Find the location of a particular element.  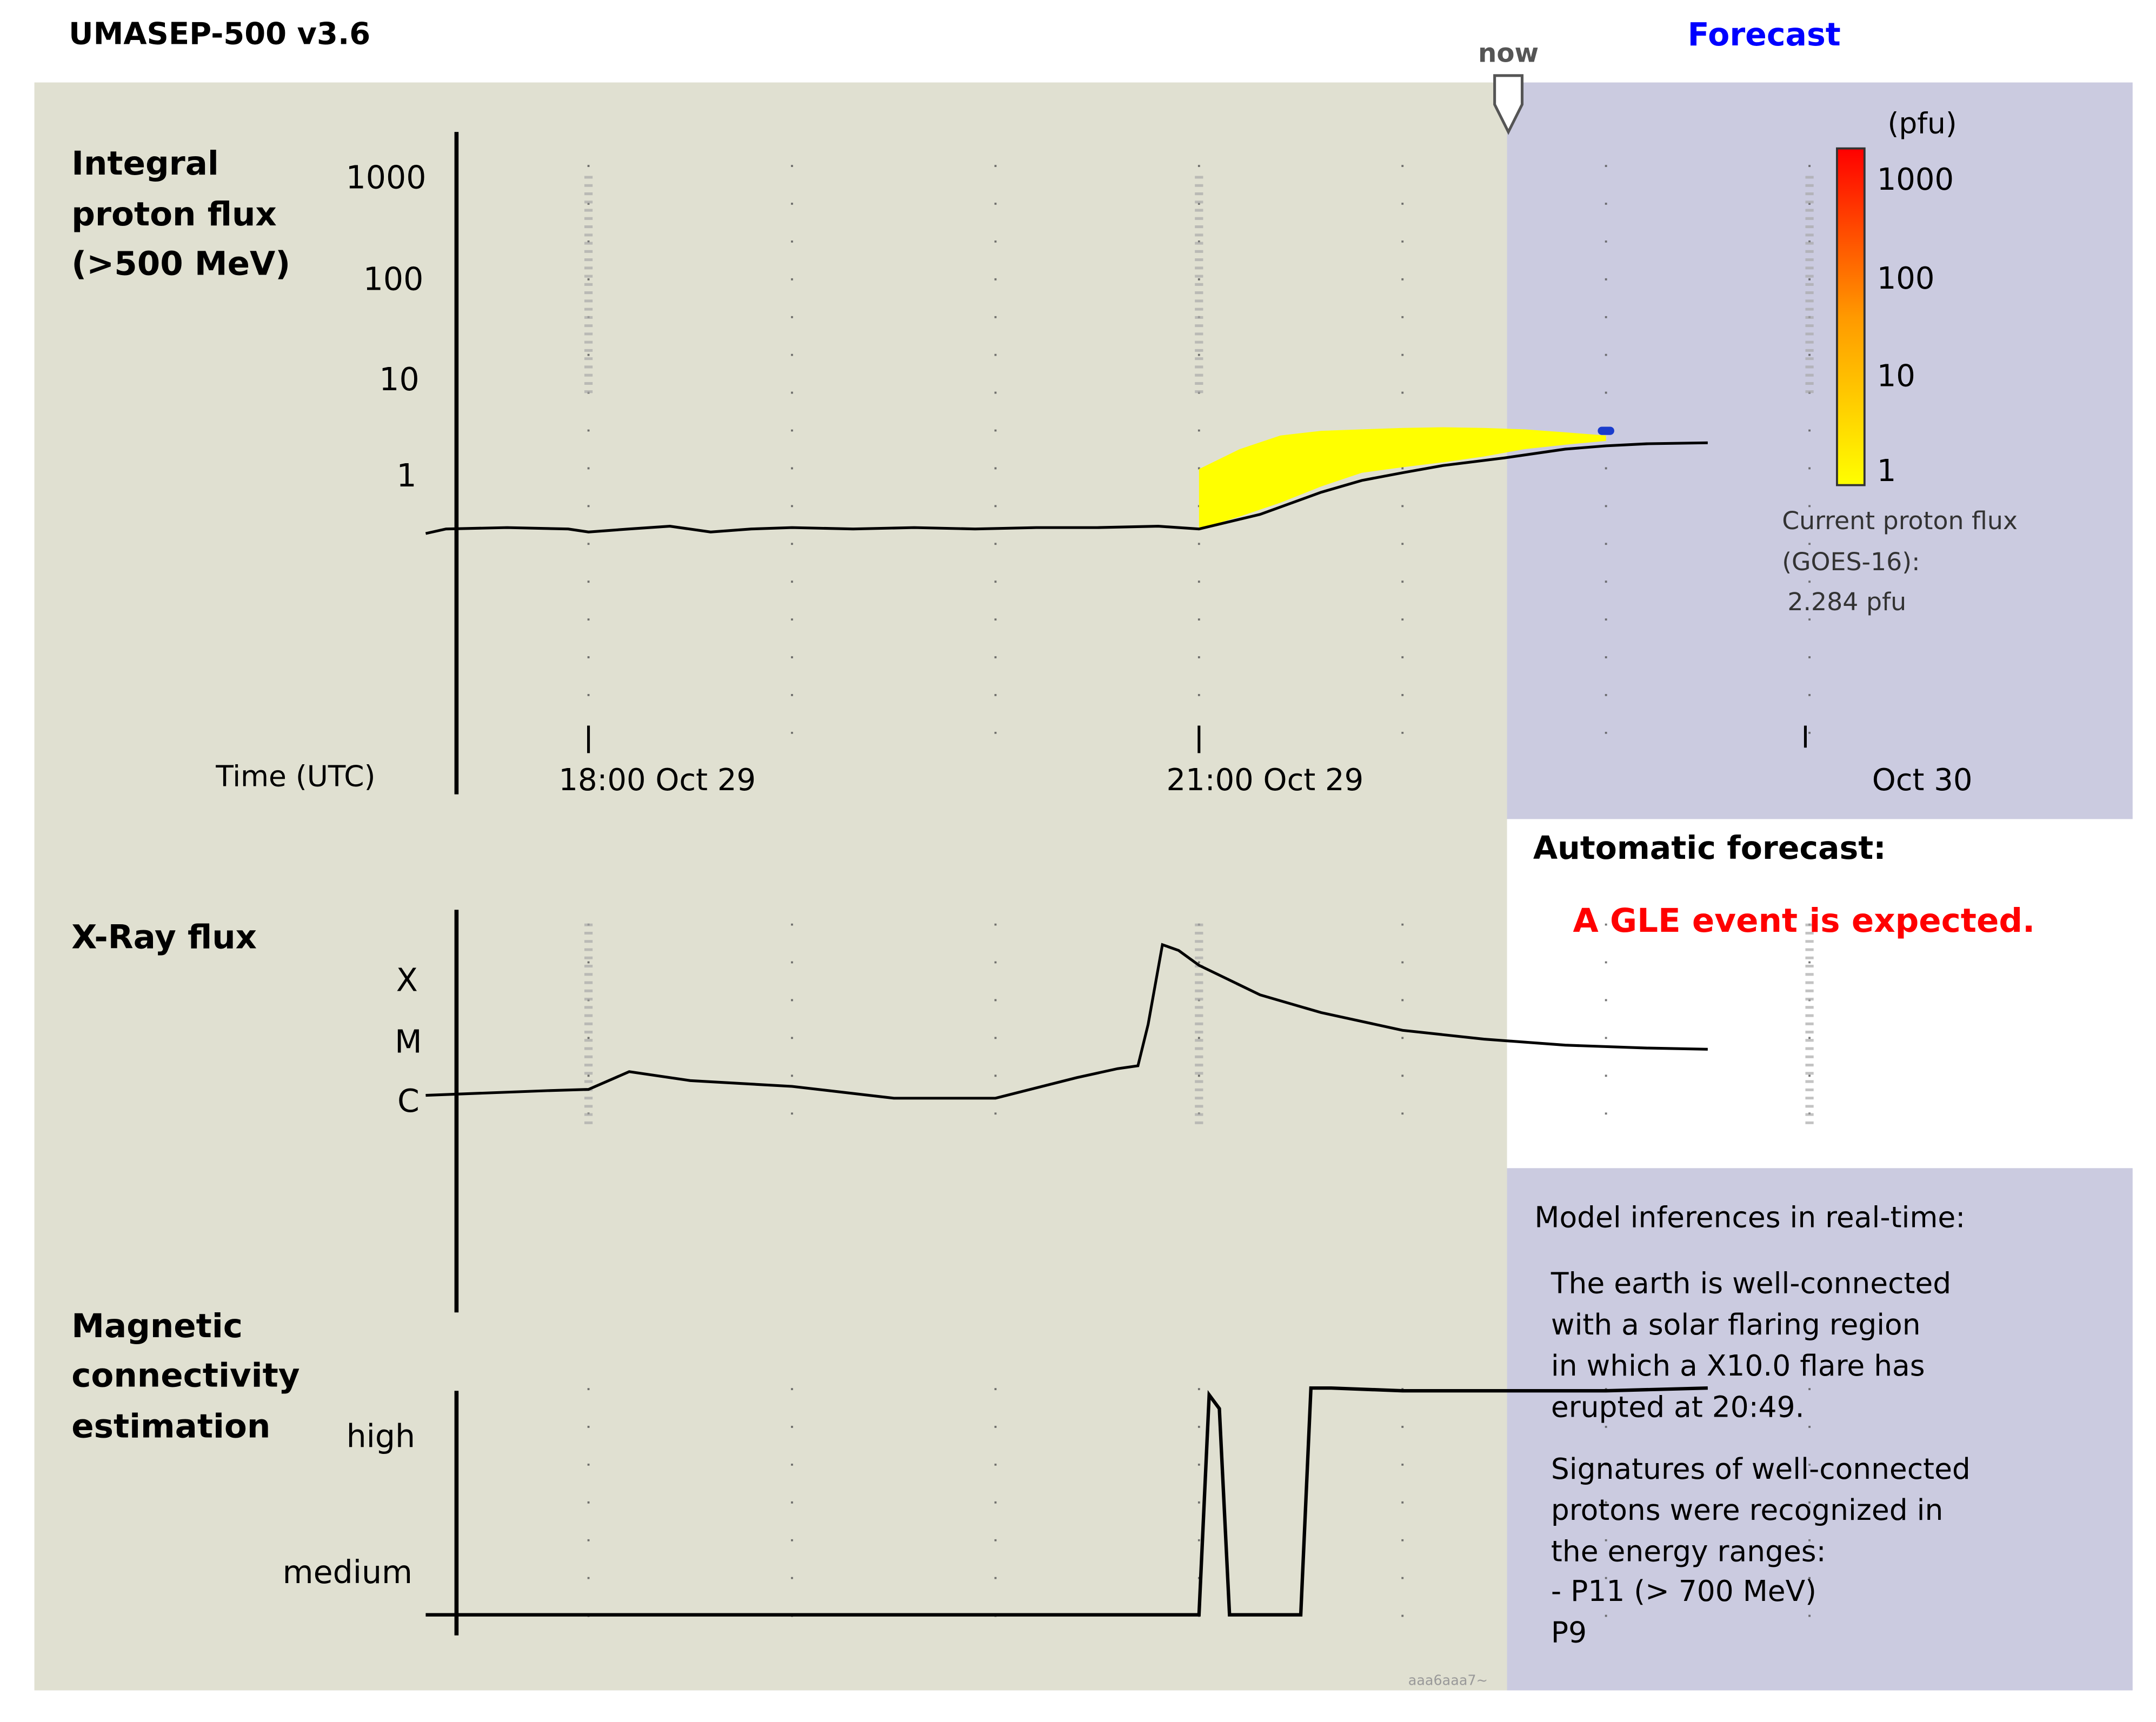

inferences-panel-background is located at coordinates (1820, 1429).